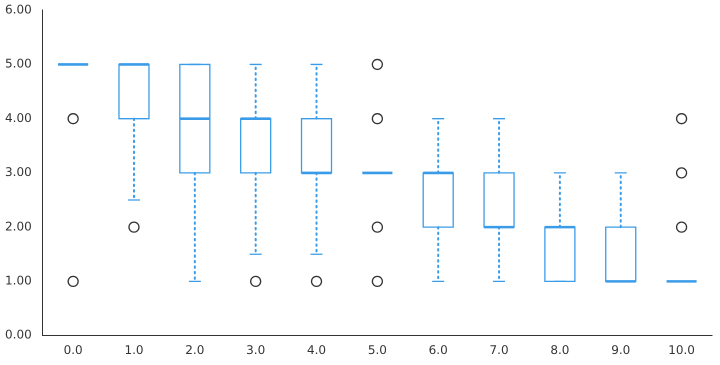 The height and width of the screenshot is (365, 720). What do you see at coordinates (681, 349) in the screenshot?
I see `x-tick-label: 10.0` at bounding box center [681, 349].